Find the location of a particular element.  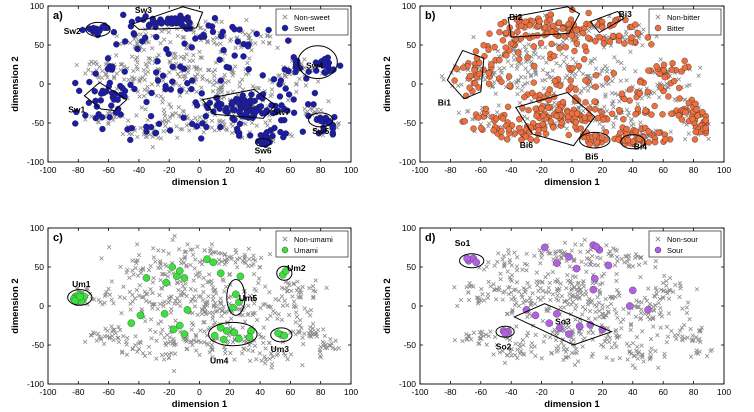

legend-entry: Sour is located at coordinates (675, 250).